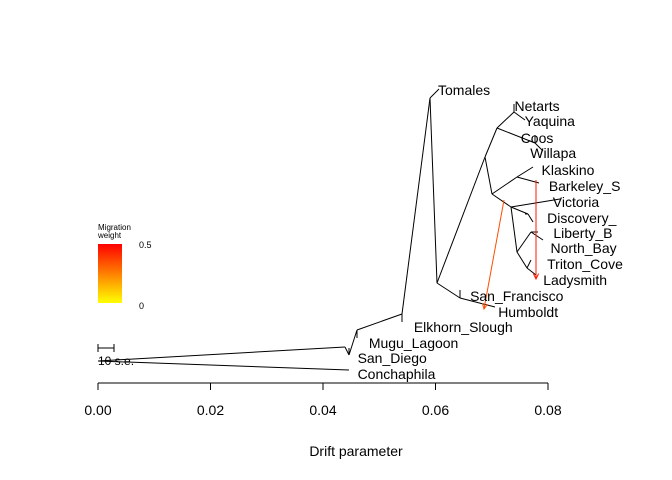  I want to click on x-tick-label: 0.02, so click(210, 410).